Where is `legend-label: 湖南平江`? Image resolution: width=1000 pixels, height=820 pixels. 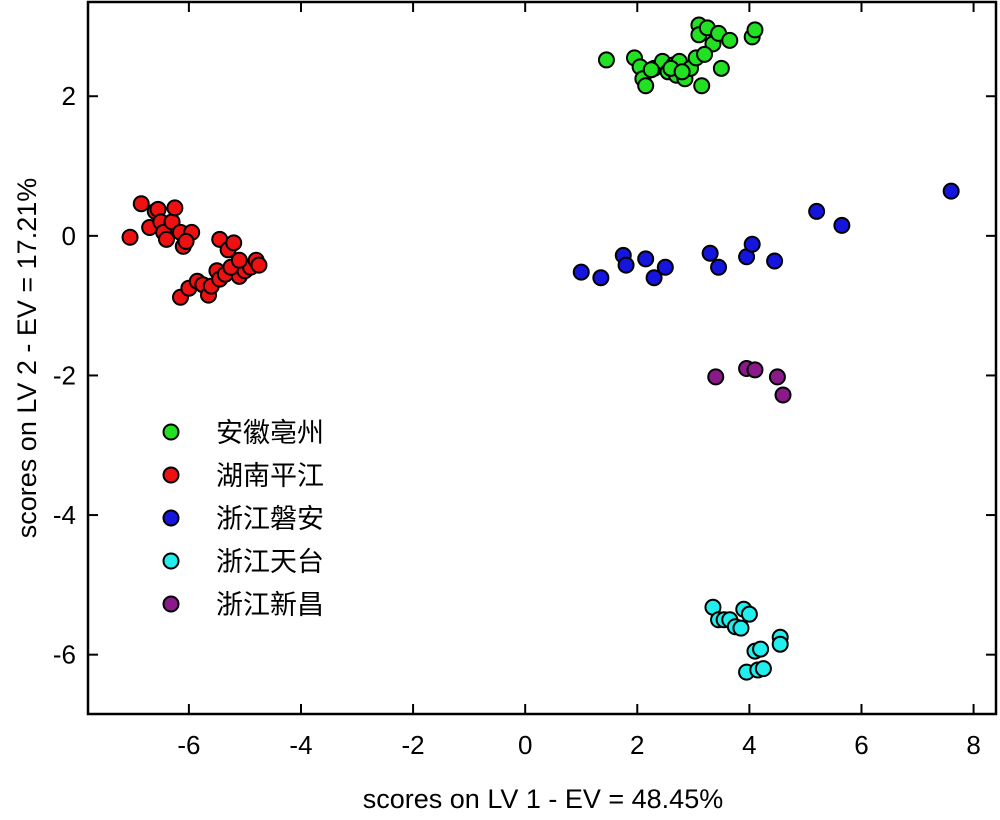
legend-label: 湖南平江 is located at coordinates (270, 476).